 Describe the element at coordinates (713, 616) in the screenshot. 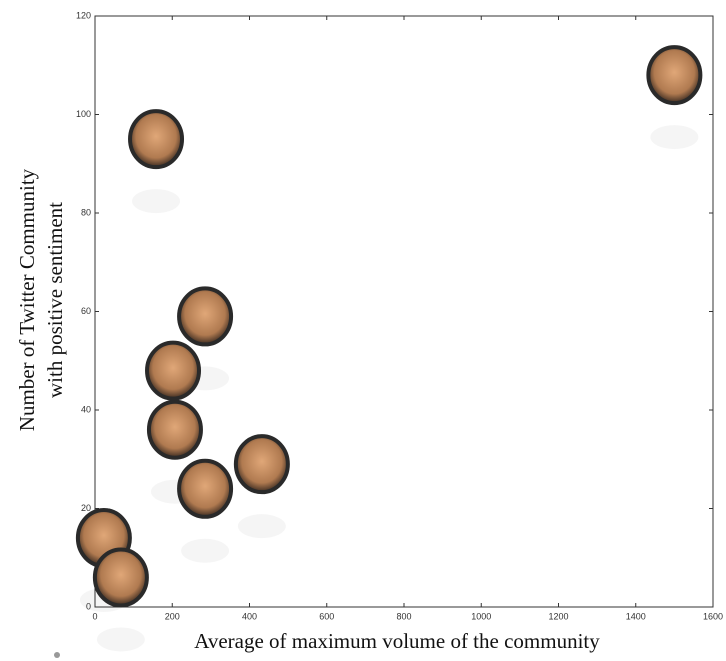

I see `x-tick-label: 1600` at that location.